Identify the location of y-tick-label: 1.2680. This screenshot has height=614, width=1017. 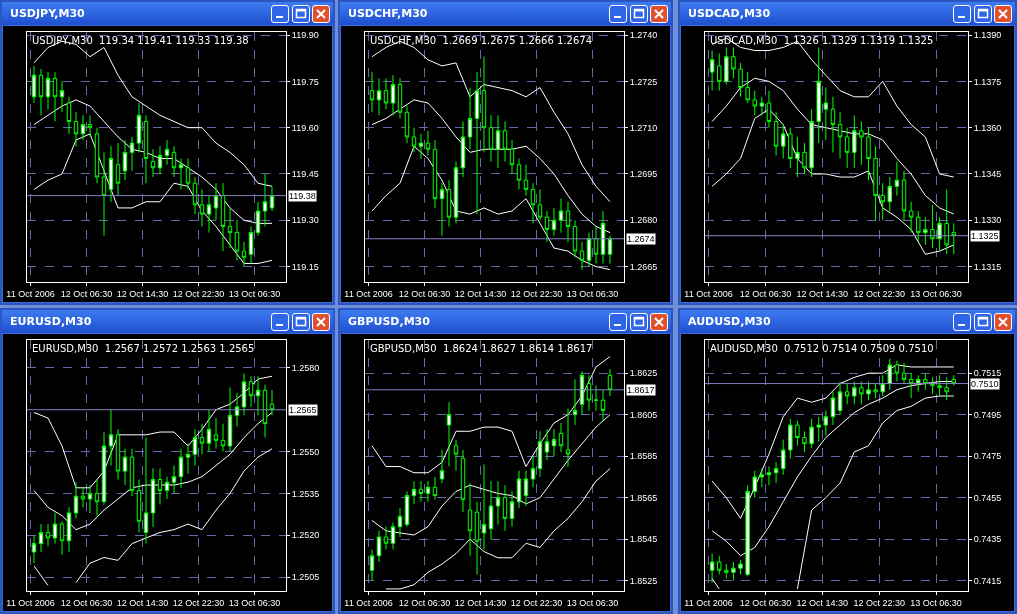
(643, 220).